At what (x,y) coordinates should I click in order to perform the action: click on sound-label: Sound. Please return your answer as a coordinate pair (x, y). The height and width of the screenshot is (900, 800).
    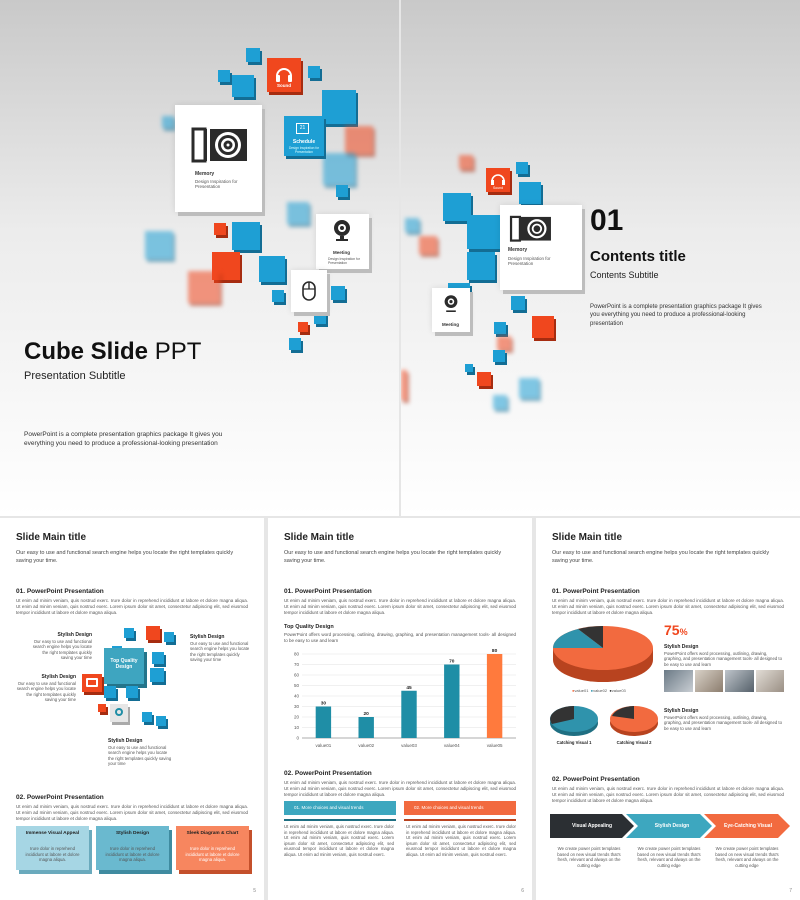
    Looking at the image, I should click on (498, 188).